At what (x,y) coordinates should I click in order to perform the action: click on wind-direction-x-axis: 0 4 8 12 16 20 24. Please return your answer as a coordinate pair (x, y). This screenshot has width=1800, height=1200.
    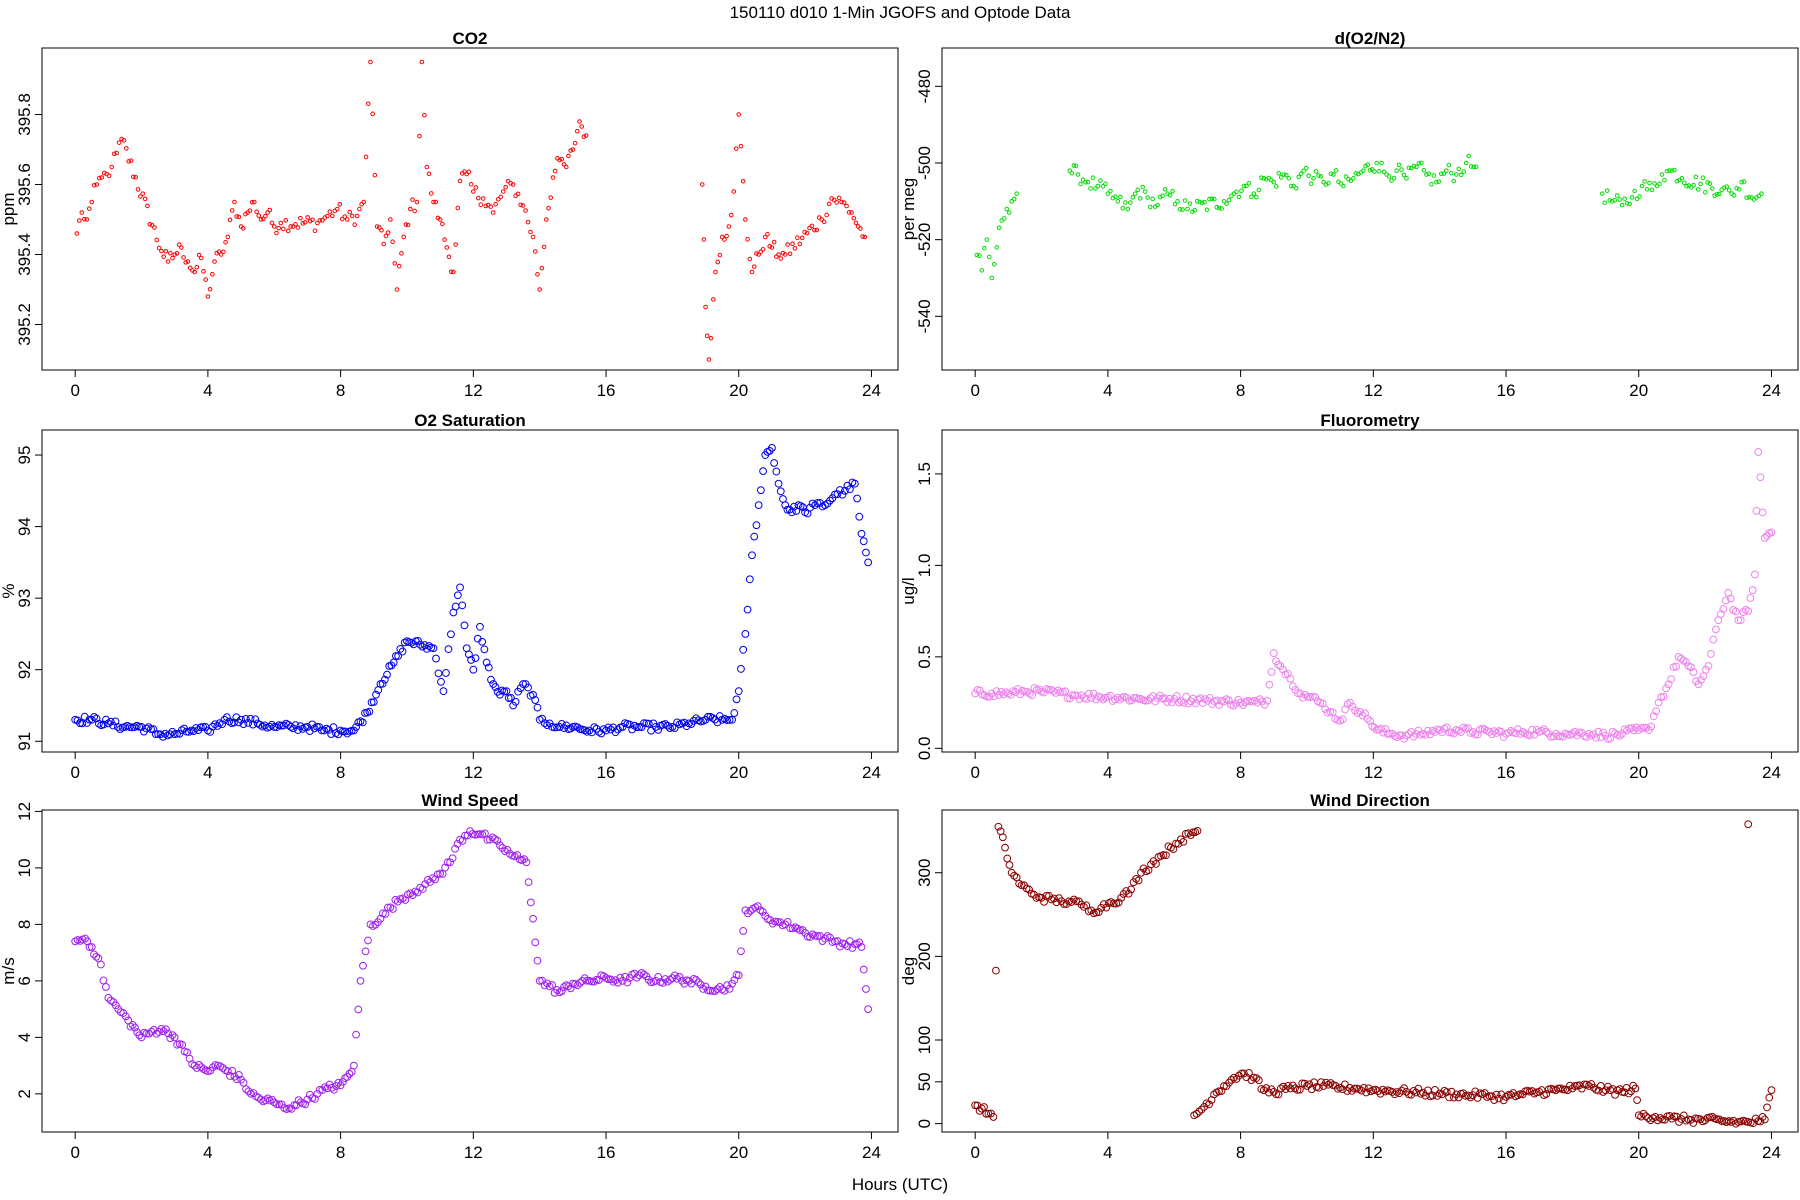
    Looking at the image, I should click on (1375, 1146).